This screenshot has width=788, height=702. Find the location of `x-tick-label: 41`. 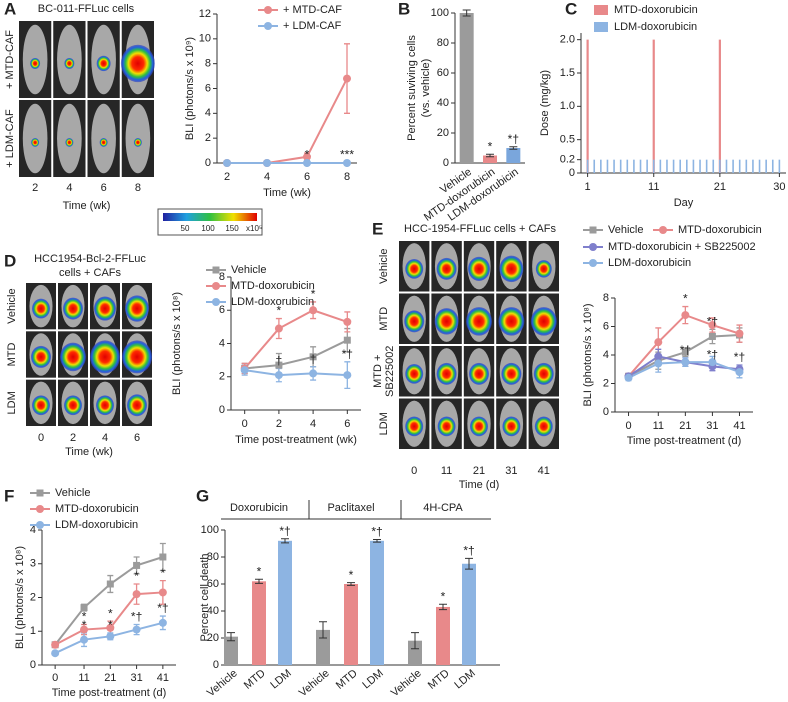

x-tick-label: 41 is located at coordinates (163, 678).